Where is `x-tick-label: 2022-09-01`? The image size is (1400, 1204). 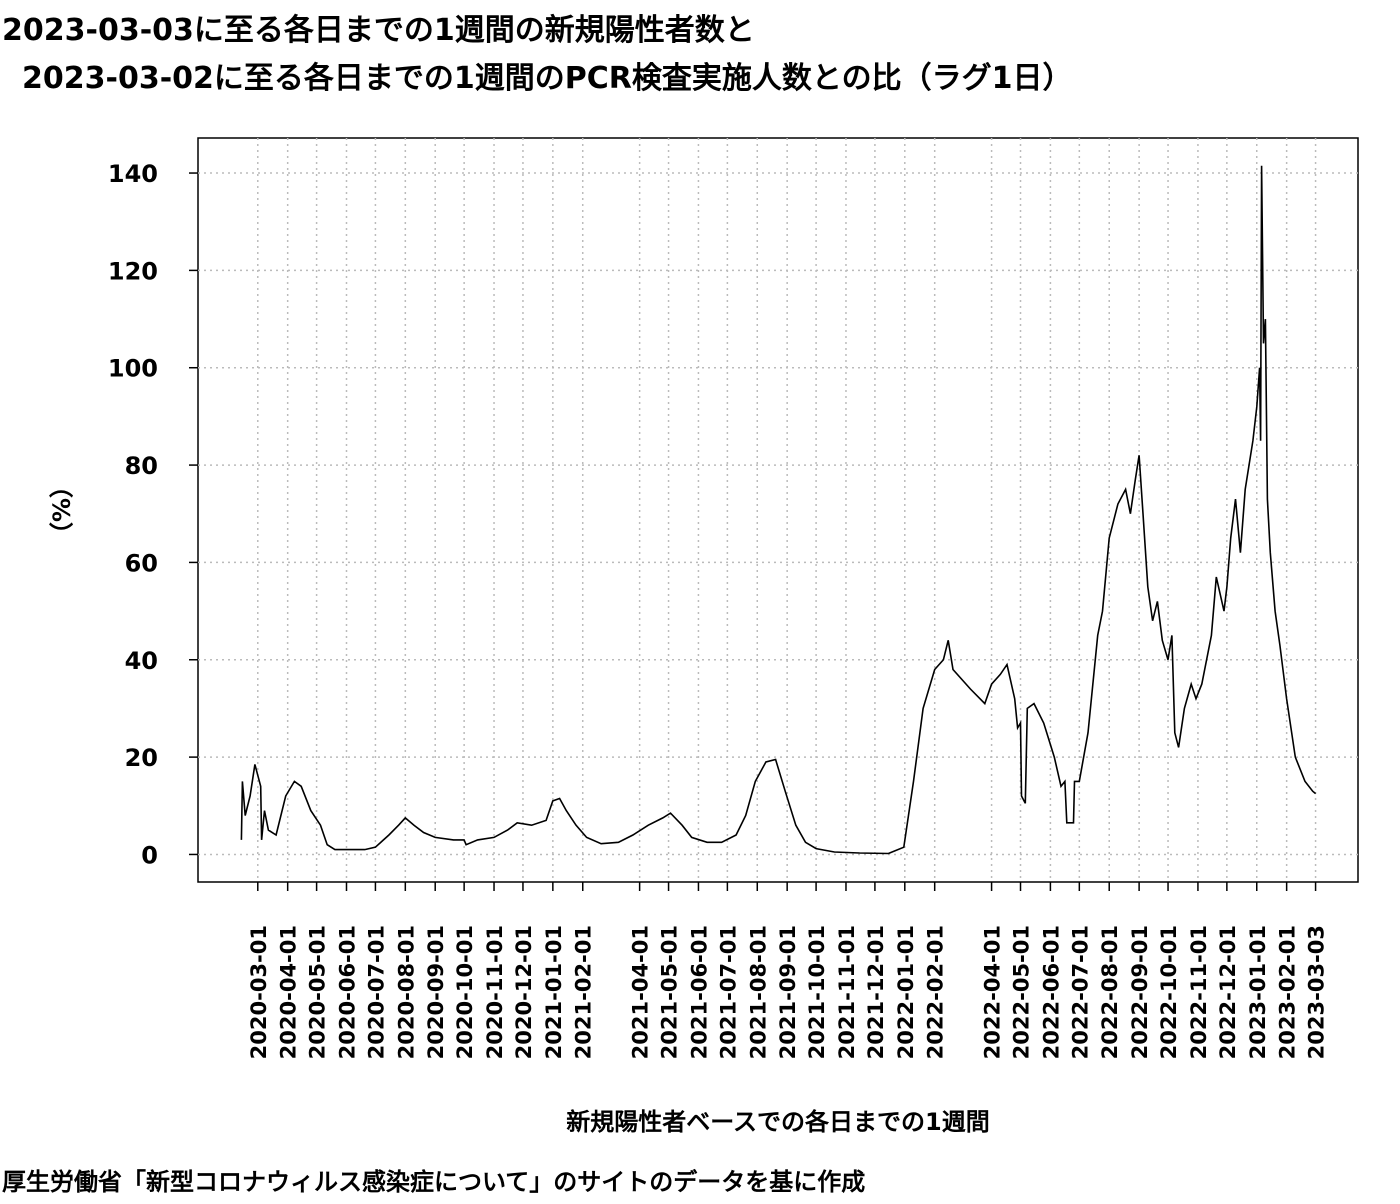
x-tick-label: 2022-09-01 is located at coordinates (1140, 992).